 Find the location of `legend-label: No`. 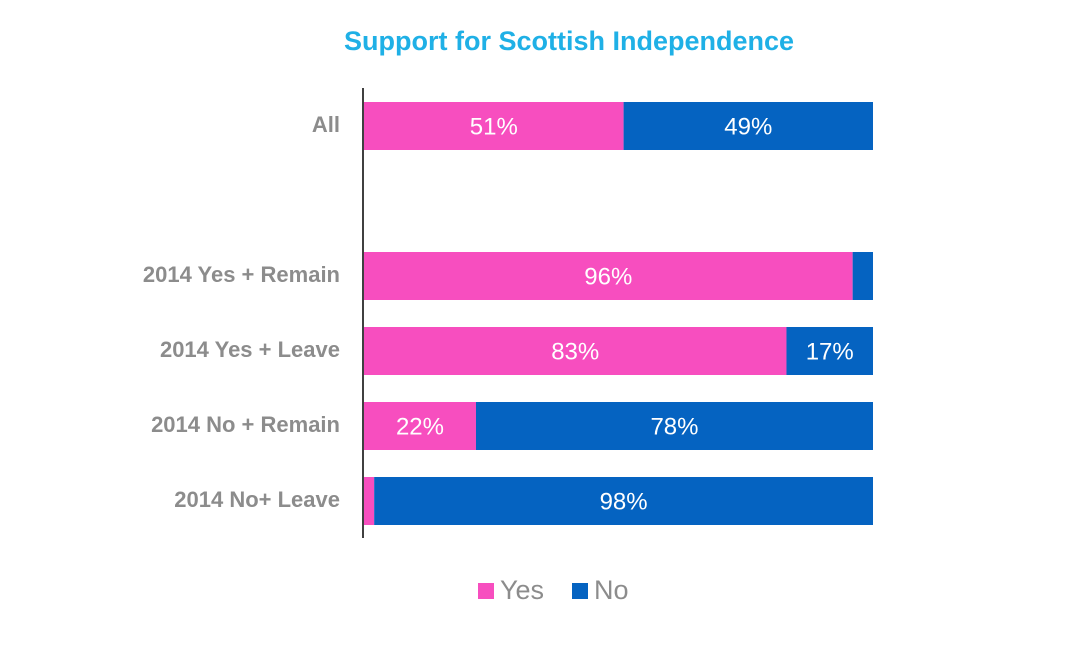

legend-label: No is located at coordinates (611, 590).